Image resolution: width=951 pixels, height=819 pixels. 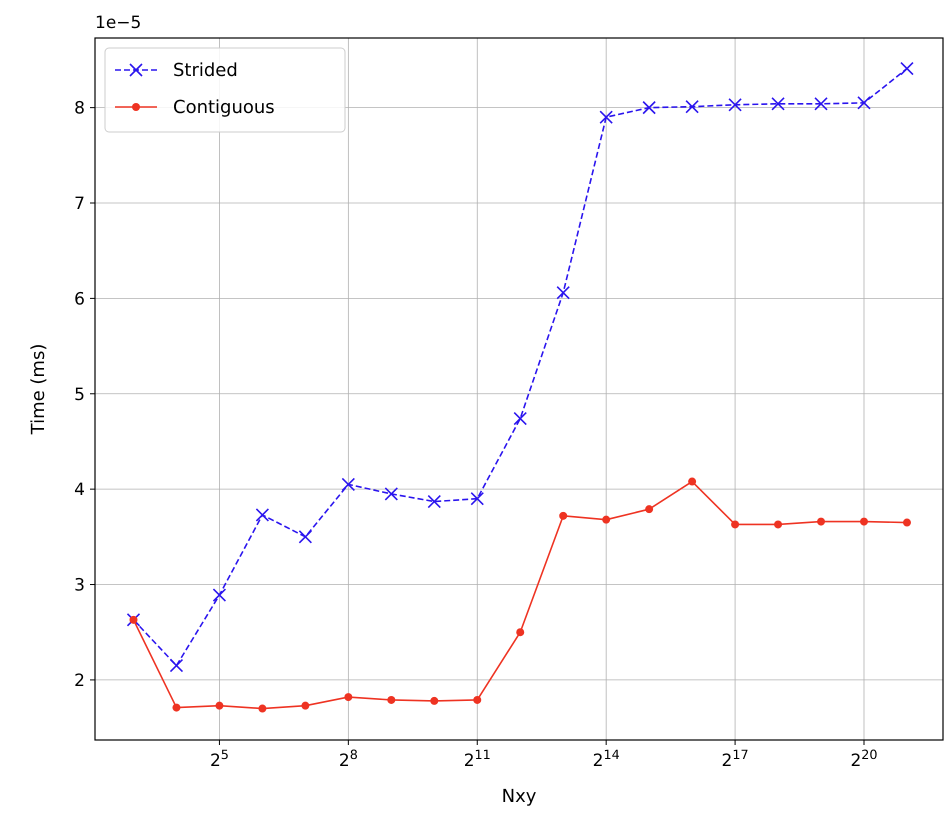 I want to click on text: 1e−5, so click(x=118, y=23).